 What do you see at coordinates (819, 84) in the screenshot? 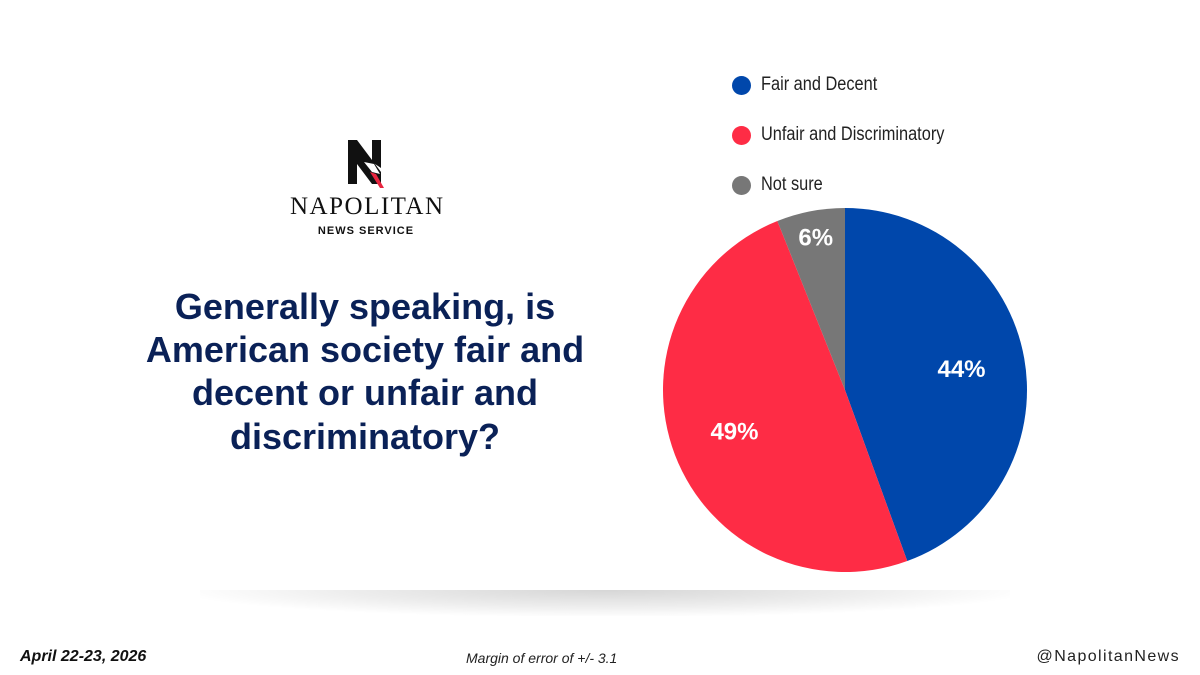
I see `legend-label: Fair and Decent` at bounding box center [819, 84].